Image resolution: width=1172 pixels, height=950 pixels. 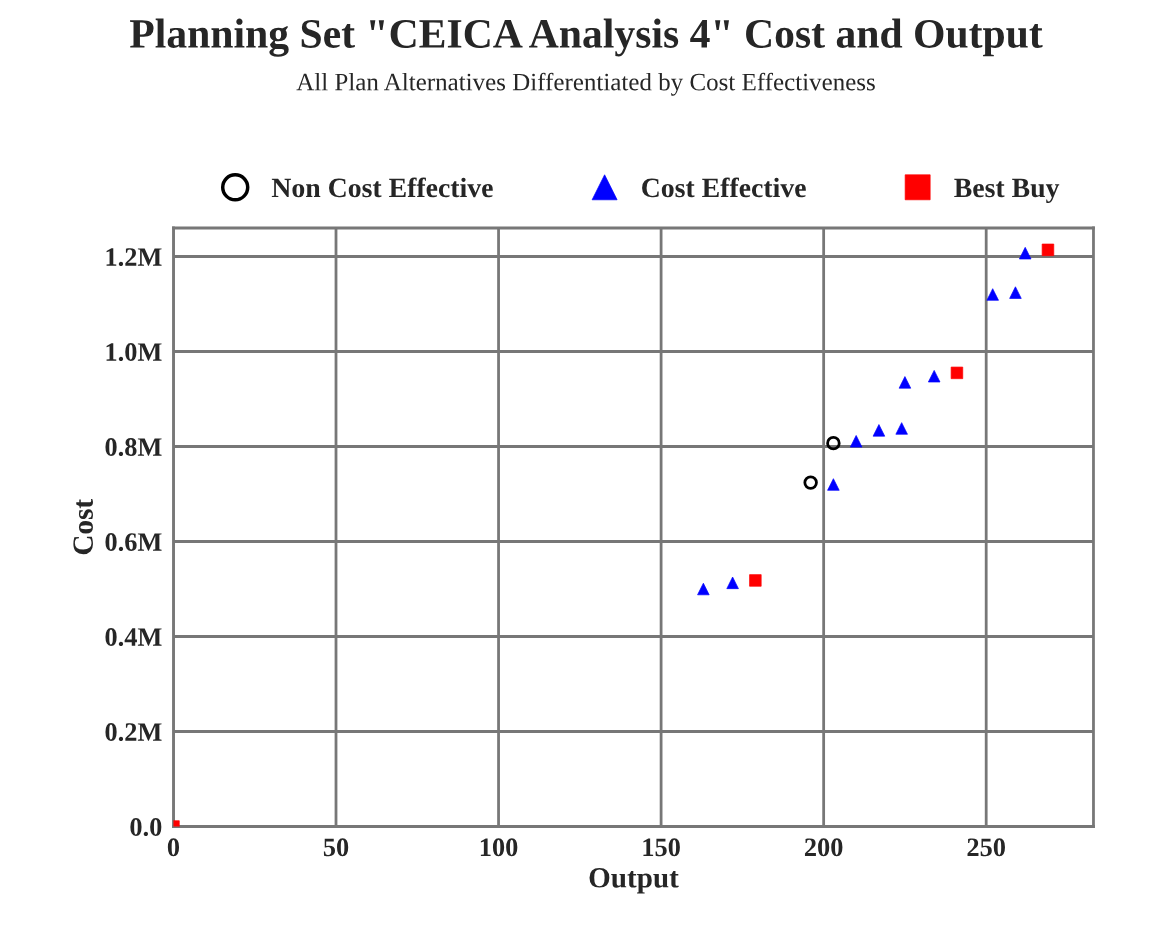 I want to click on y-tick-label: 0.4M, so click(x=133, y=637).